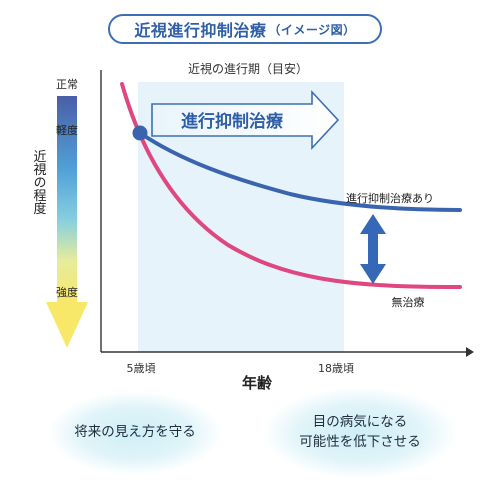 The image size is (500, 485). I want to click on benefit-reduce-risk-line2: 可能性を低下させる, so click(360, 442).